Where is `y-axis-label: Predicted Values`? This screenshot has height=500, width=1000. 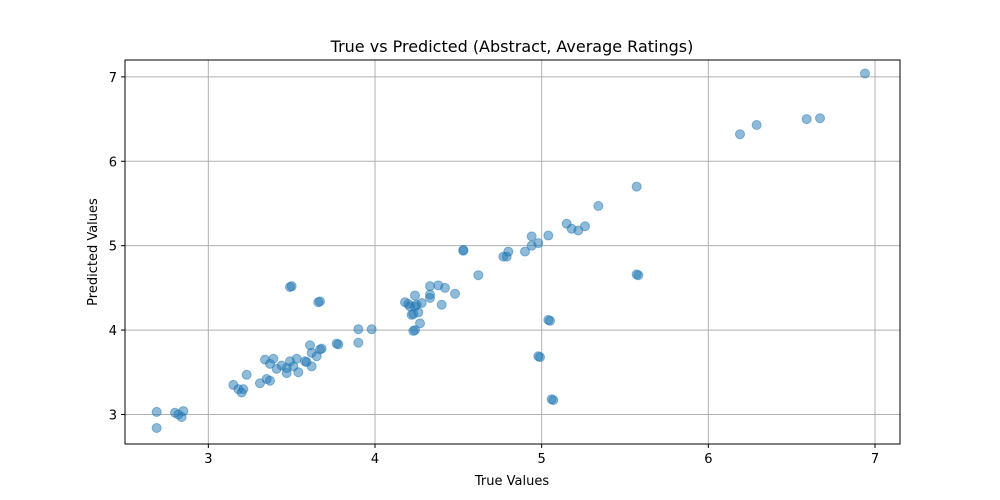 y-axis-label: Predicted Values is located at coordinates (93, 252).